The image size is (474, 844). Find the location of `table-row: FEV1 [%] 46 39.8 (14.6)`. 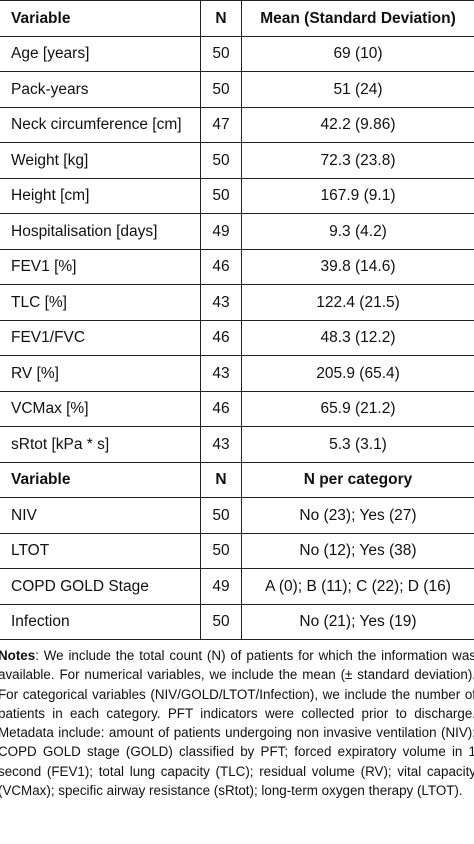

table-row: FEV1 [%] 46 39.8 (14.6) is located at coordinates (237, 266).